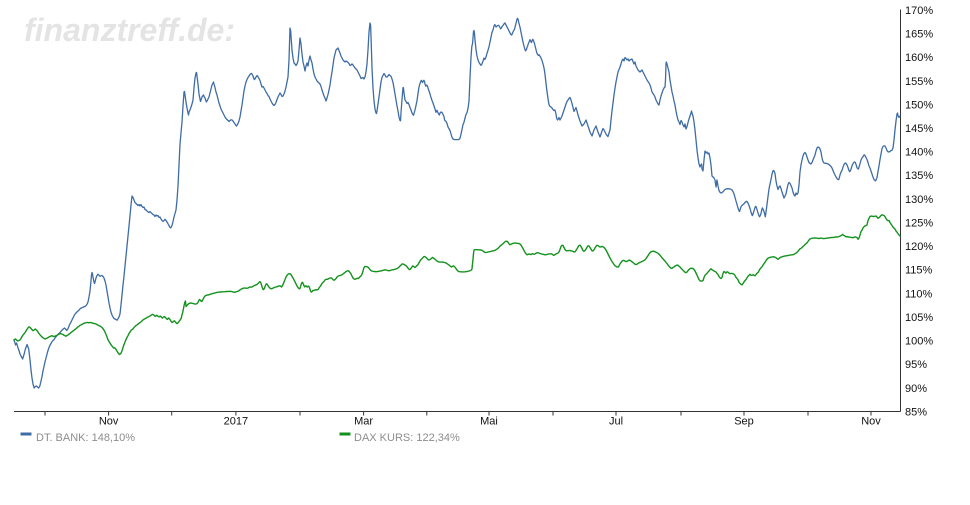 The height and width of the screenshot is (505, 970). What do you see at coordinates (919, 58) in the screenshot?
I see `svg-text: 160%` at bounding box center [919, 58].